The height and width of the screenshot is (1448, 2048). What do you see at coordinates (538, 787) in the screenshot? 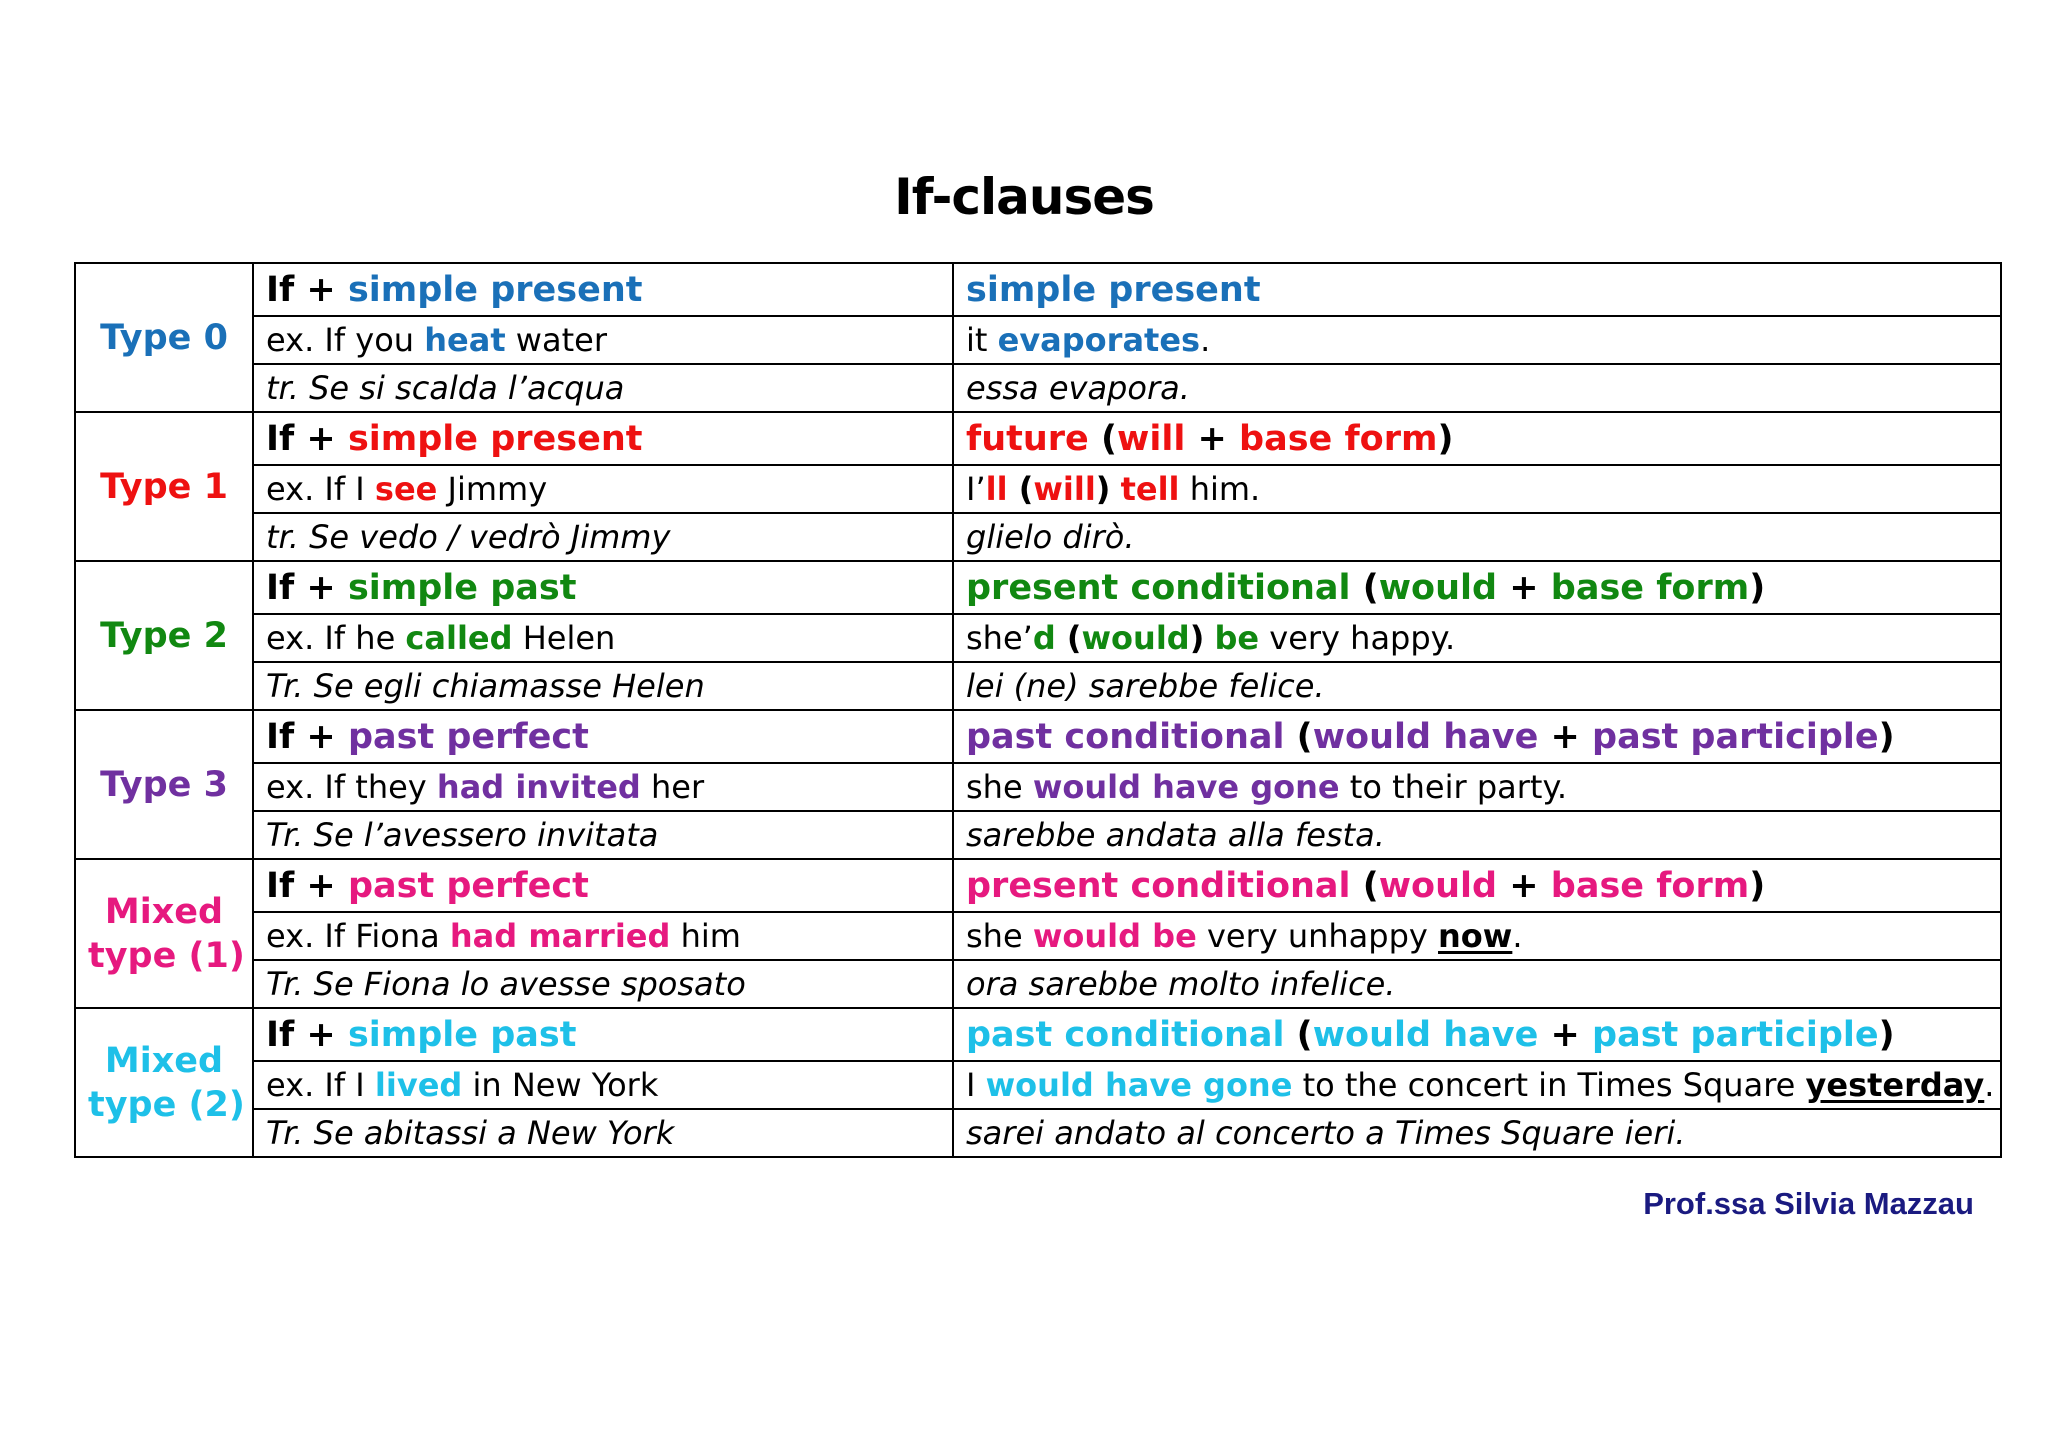
I see `text-segment: had invited` at bounding box center [538, 787].